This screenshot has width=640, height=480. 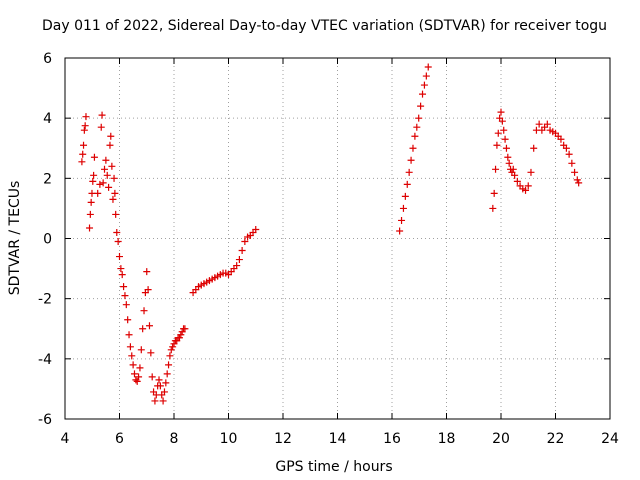 What do you see at coordinates (447, 439) in the screenshot?
I see `x-tick-label: 18` at bounding box center [447, 439].